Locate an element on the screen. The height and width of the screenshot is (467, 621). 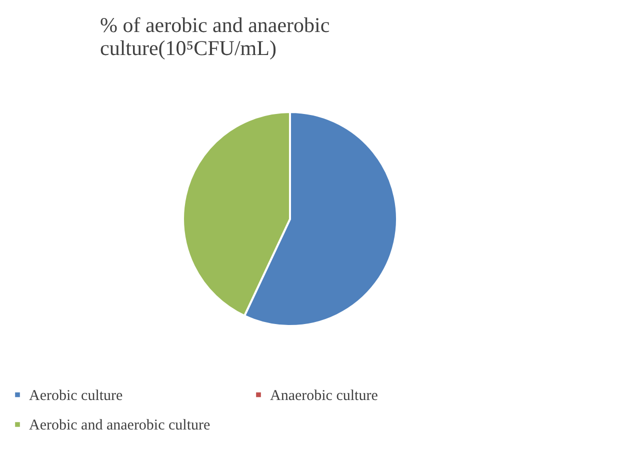
legend-label: Aerobic and anaerobic culture is located at coordinates (119, 426).